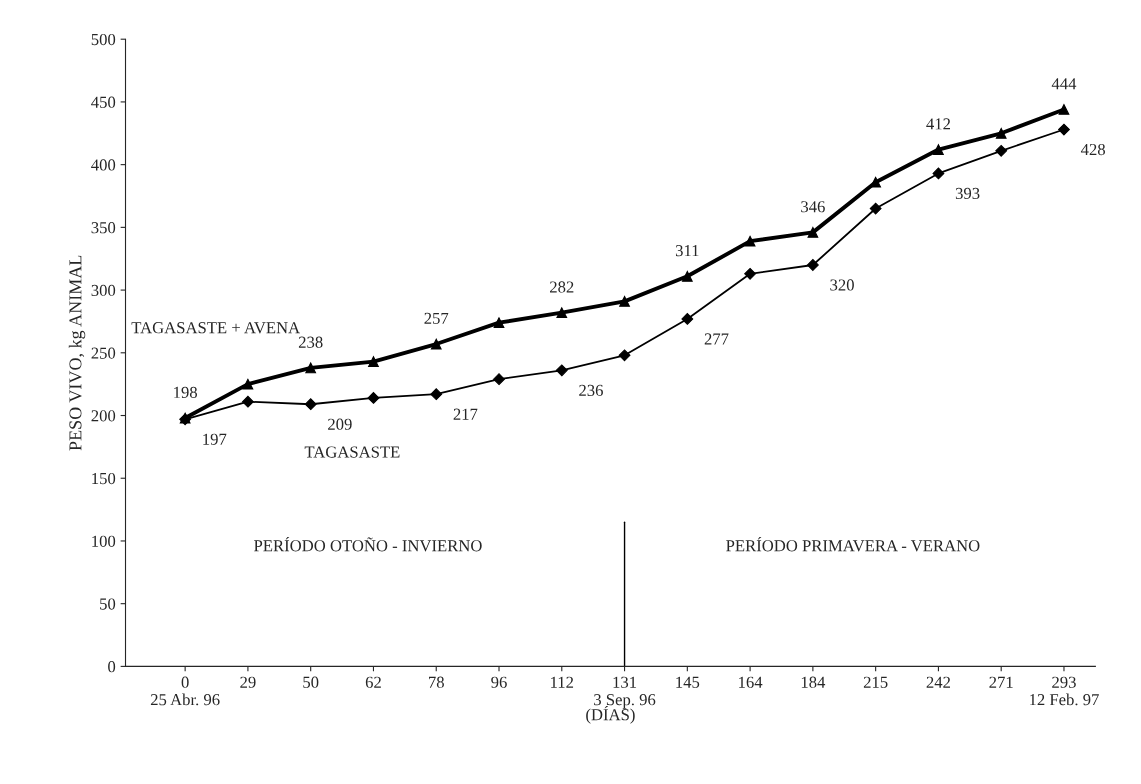 This screenshot has height=784, width=1141. I want to click on x-tick-label: 164, so click(751, 682).